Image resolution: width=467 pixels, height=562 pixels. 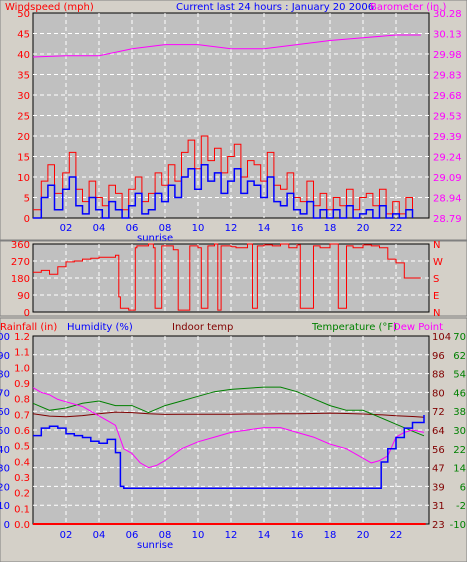 I want to click on y-tick-label: 104, so click(x=441, y=337).